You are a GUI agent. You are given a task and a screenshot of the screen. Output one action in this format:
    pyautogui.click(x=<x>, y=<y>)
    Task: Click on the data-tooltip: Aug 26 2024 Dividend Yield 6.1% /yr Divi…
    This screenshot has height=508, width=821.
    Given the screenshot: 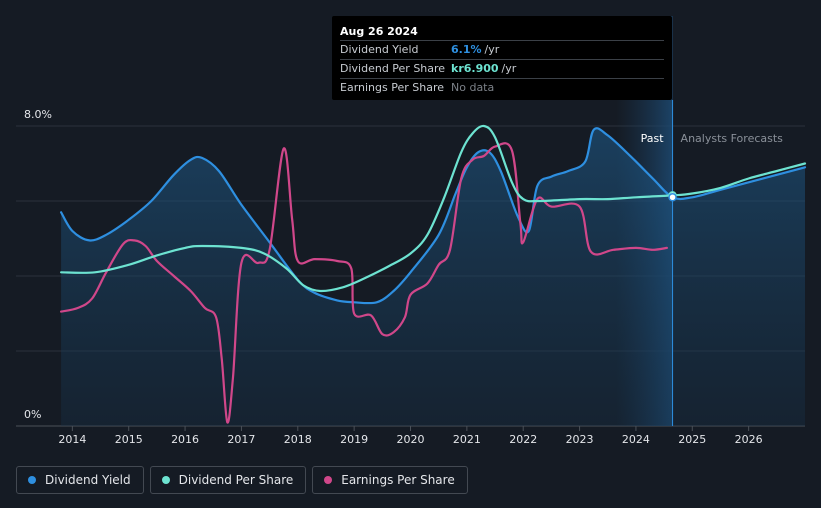 What is the action you would take?
    pyautogui.click(x=502, y=58)
    